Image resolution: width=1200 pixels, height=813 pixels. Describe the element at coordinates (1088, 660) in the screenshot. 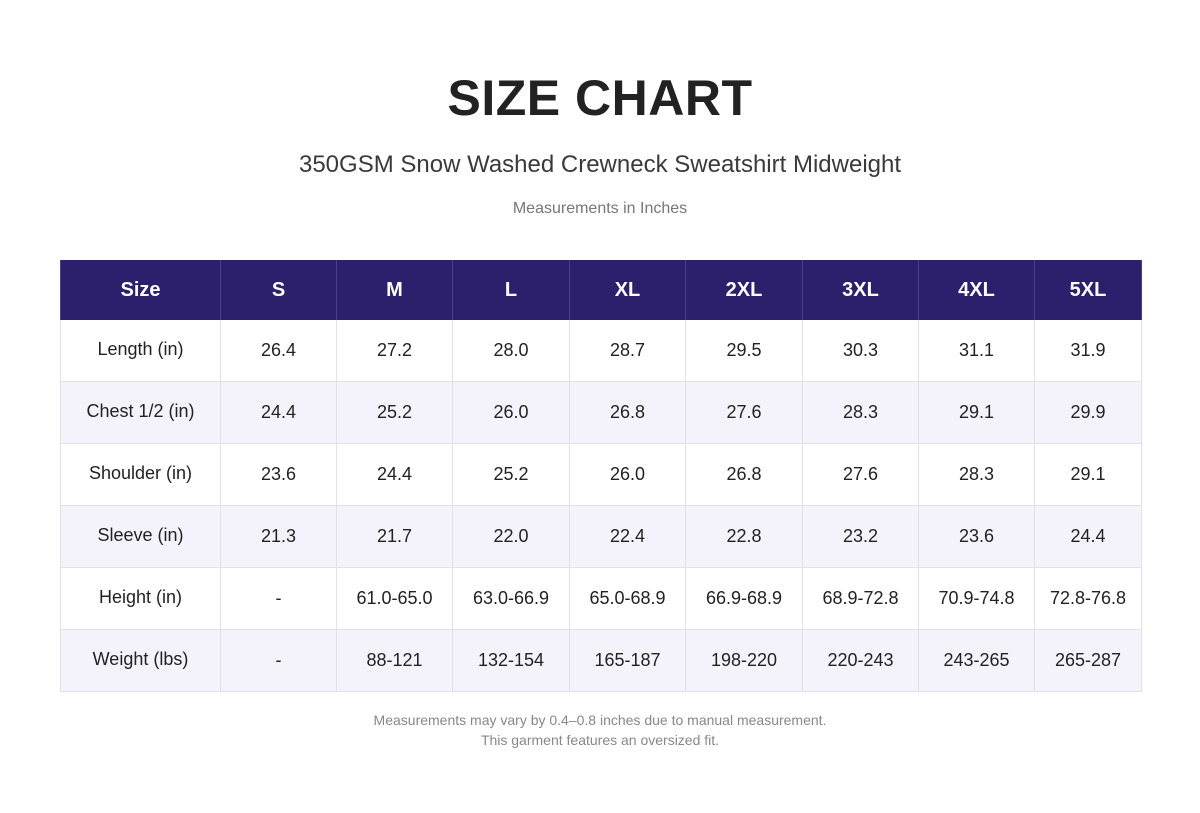

I see `table-cell: 265-287` at that location.